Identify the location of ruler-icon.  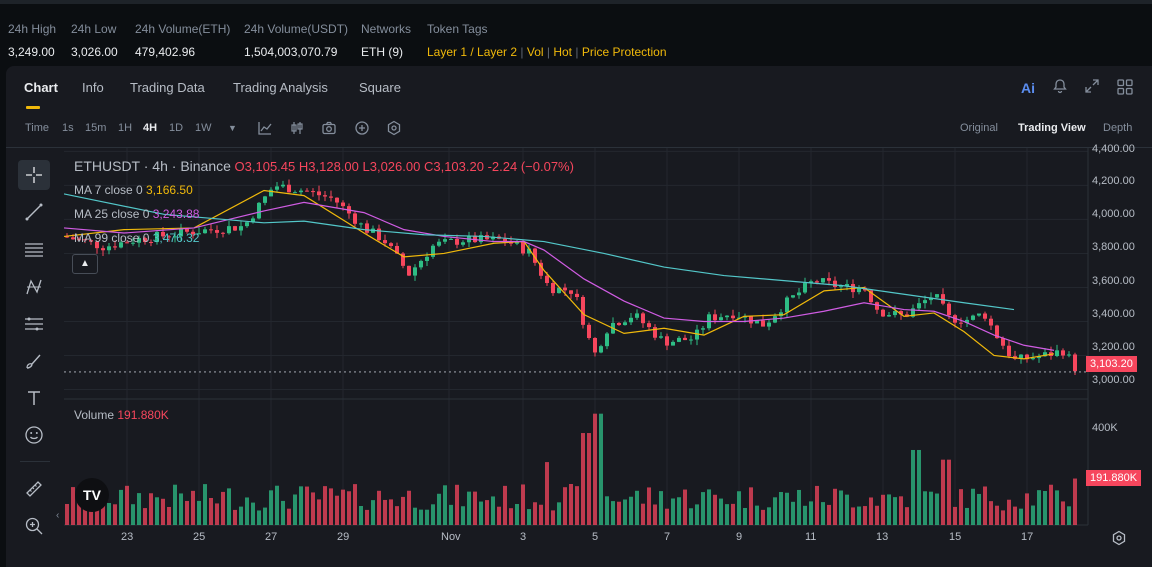
(34, 489).